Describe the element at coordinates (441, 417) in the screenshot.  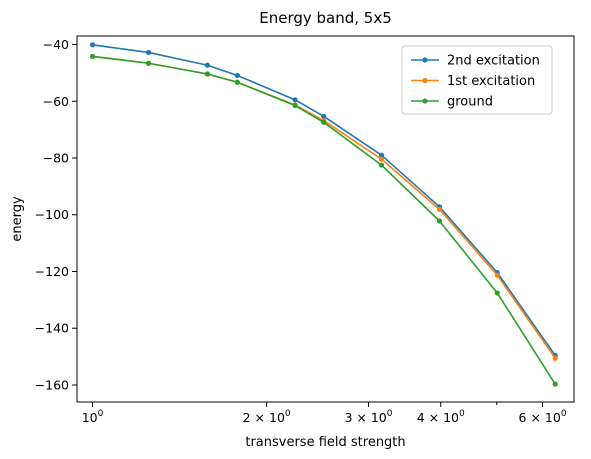
I see `x-tick-label: 4 × 100` at that location.